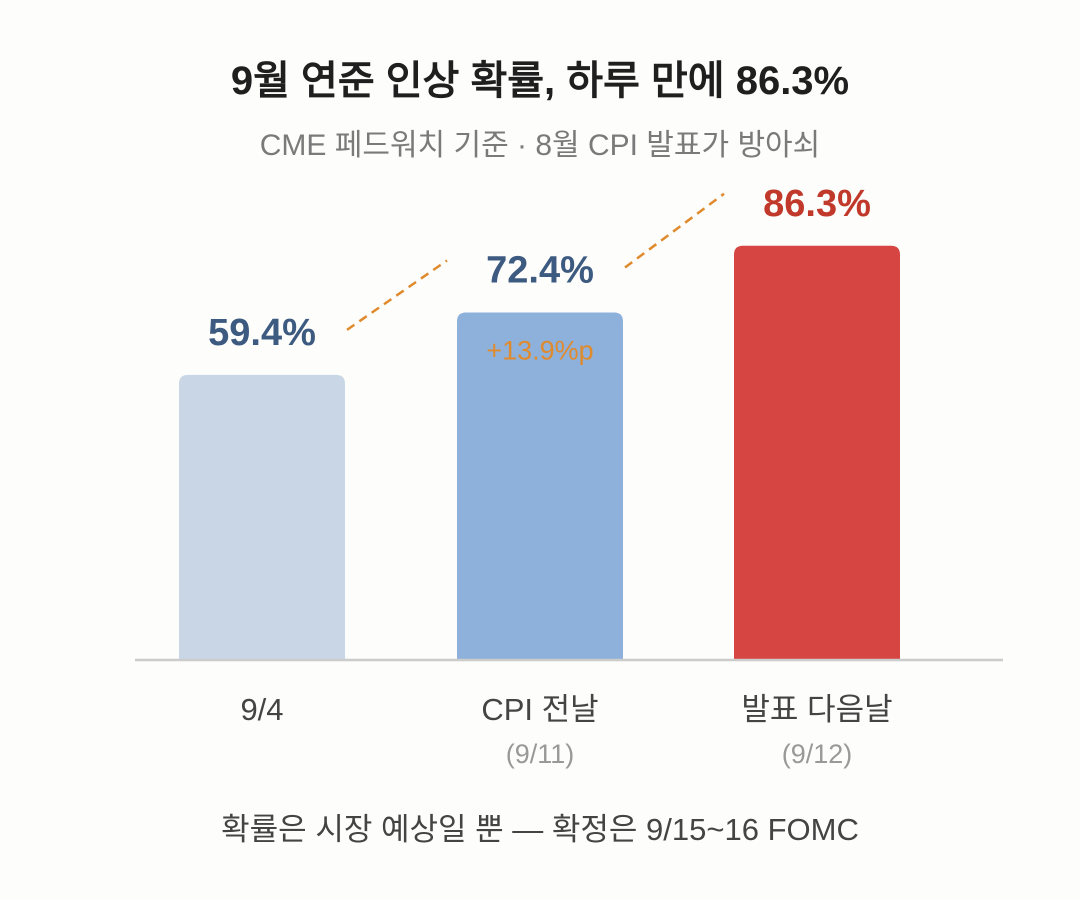  Describe the element at coordinates (540, 829) in the screenshot. I see `footnote: 확률은 시장 예상일 뿐 — 확정은 9/15~16 FOMC` at that location.